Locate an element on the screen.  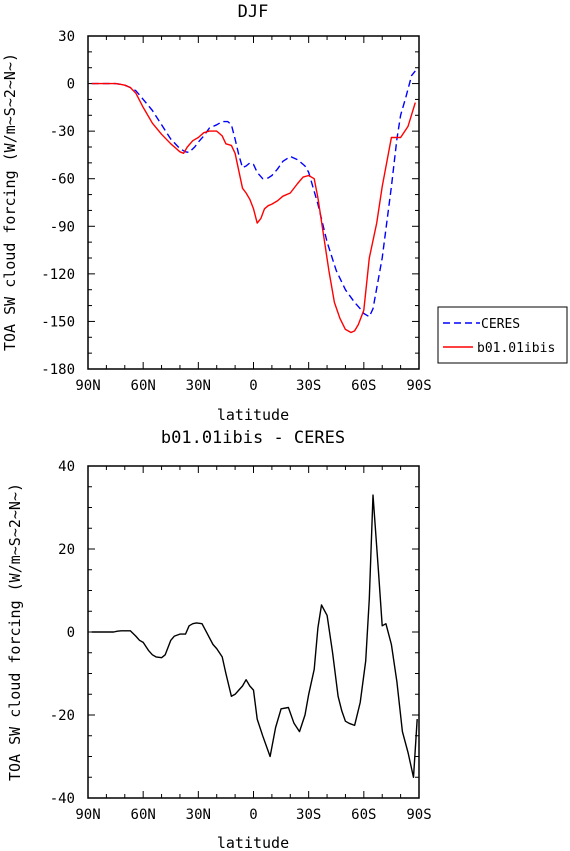
y-tick-label: 20 is located at coordinates (66, 550).